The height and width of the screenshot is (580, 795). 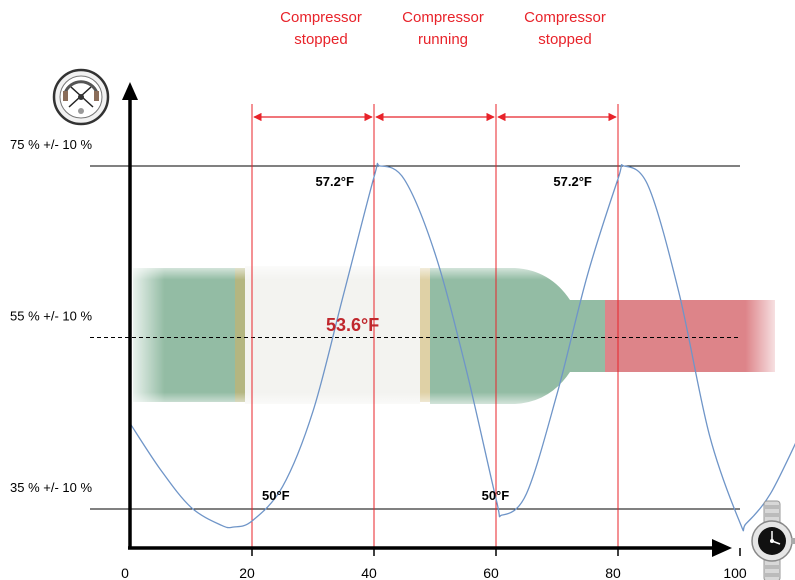 What do you see at coordinates (352, 325) in the screenshot?
I see `center-label: 53.6°F` at bounding box center [352, 325].